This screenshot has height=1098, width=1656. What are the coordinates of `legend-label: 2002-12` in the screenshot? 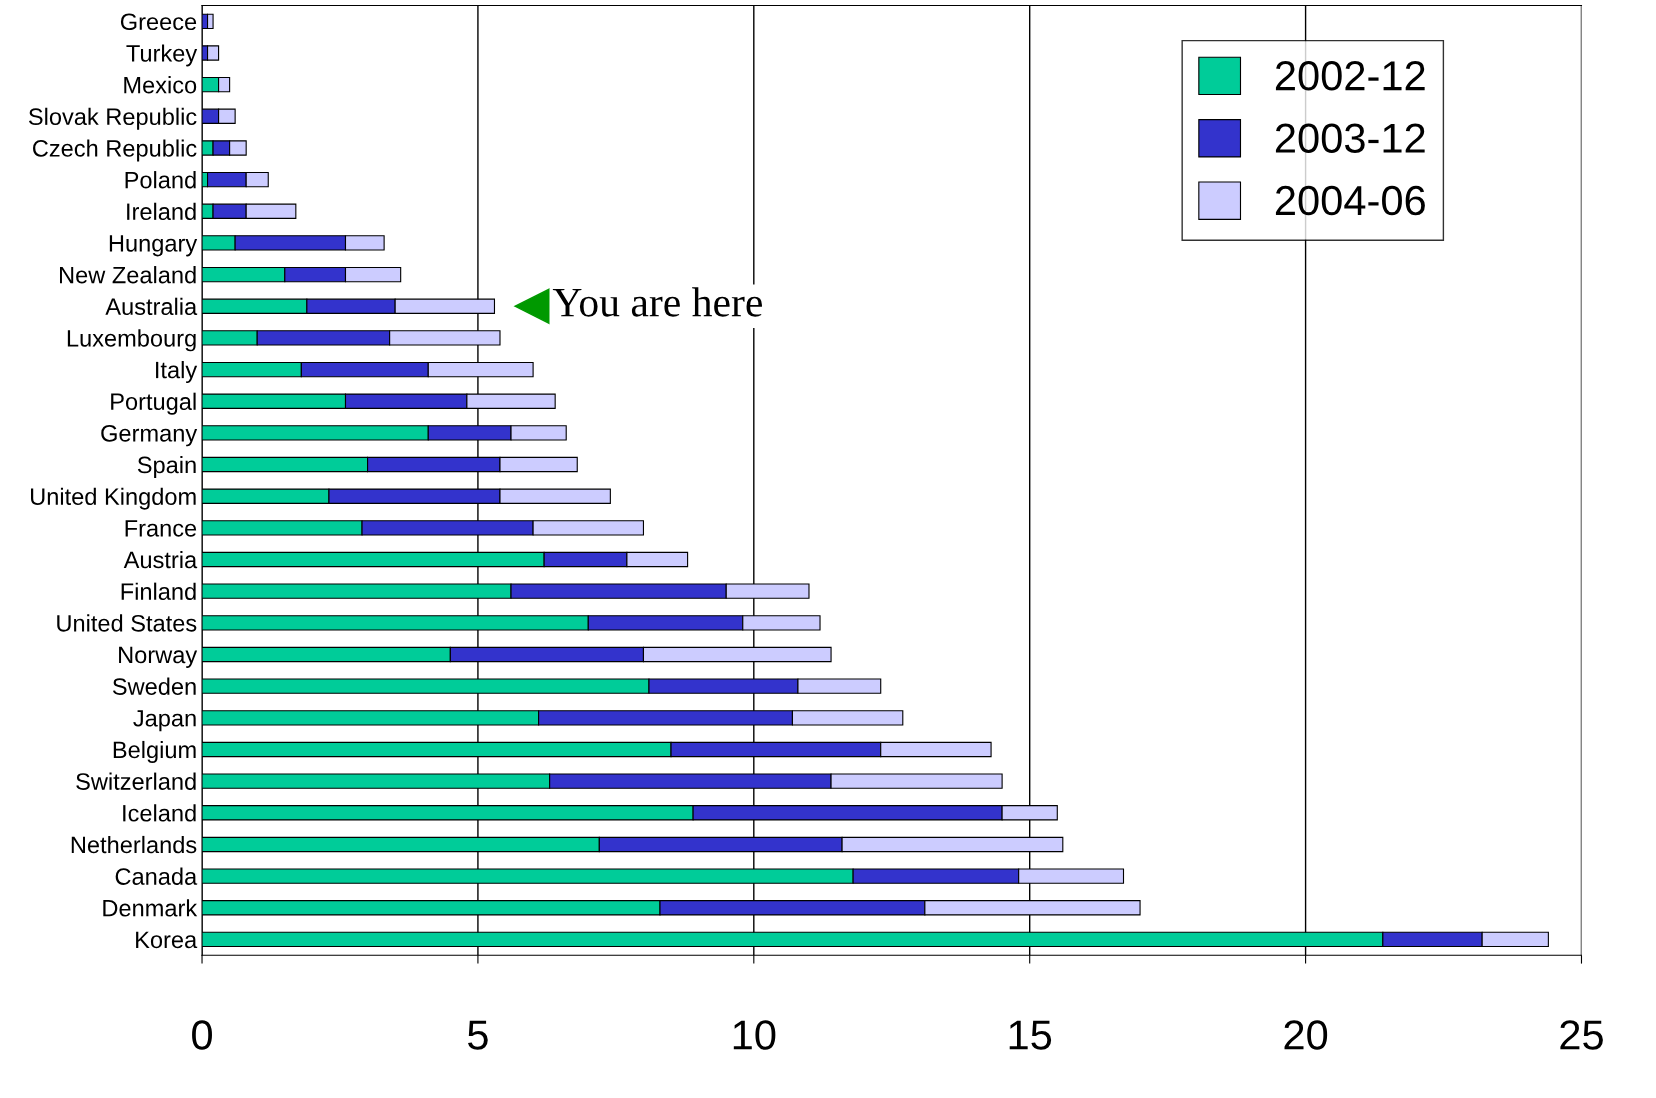 It's located at (1350, 76).